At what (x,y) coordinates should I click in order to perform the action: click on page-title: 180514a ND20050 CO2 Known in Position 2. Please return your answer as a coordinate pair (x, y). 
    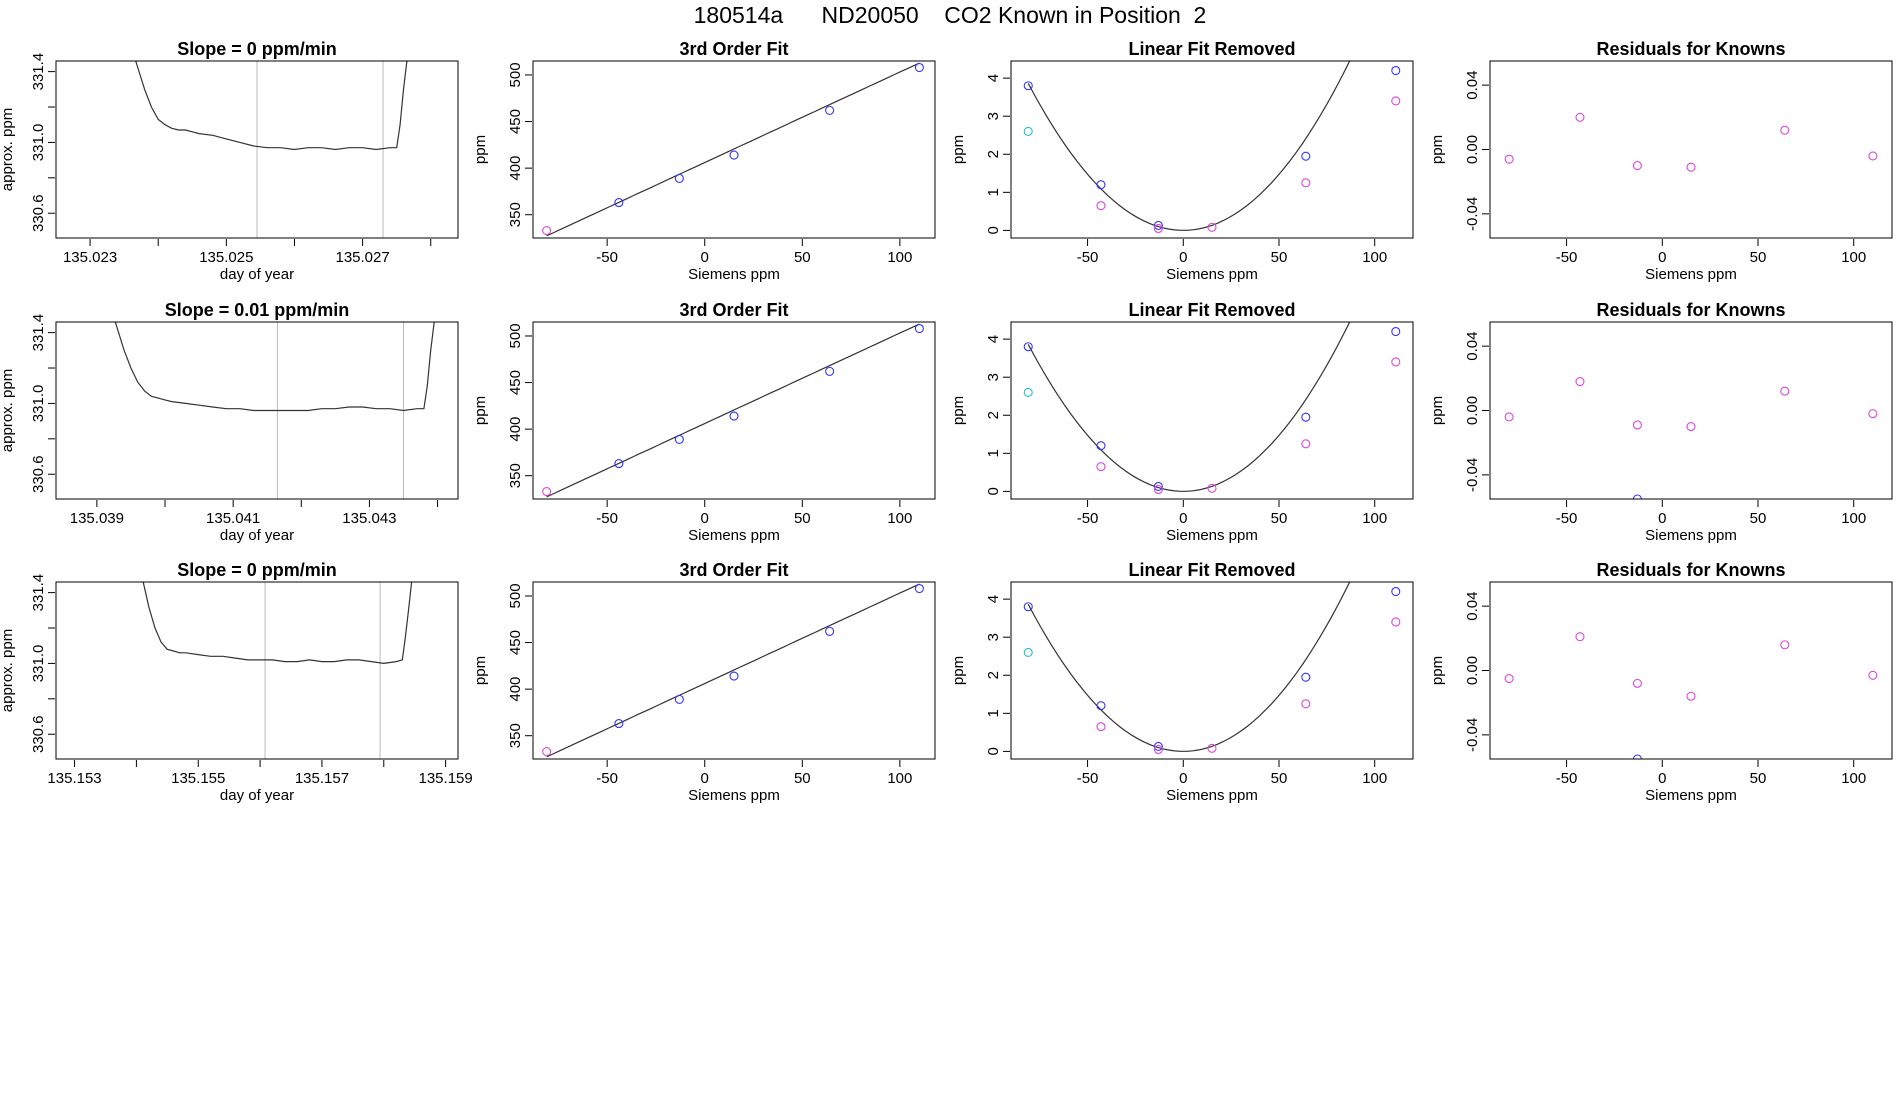
    Looking at the image, I should click on (950, 15).